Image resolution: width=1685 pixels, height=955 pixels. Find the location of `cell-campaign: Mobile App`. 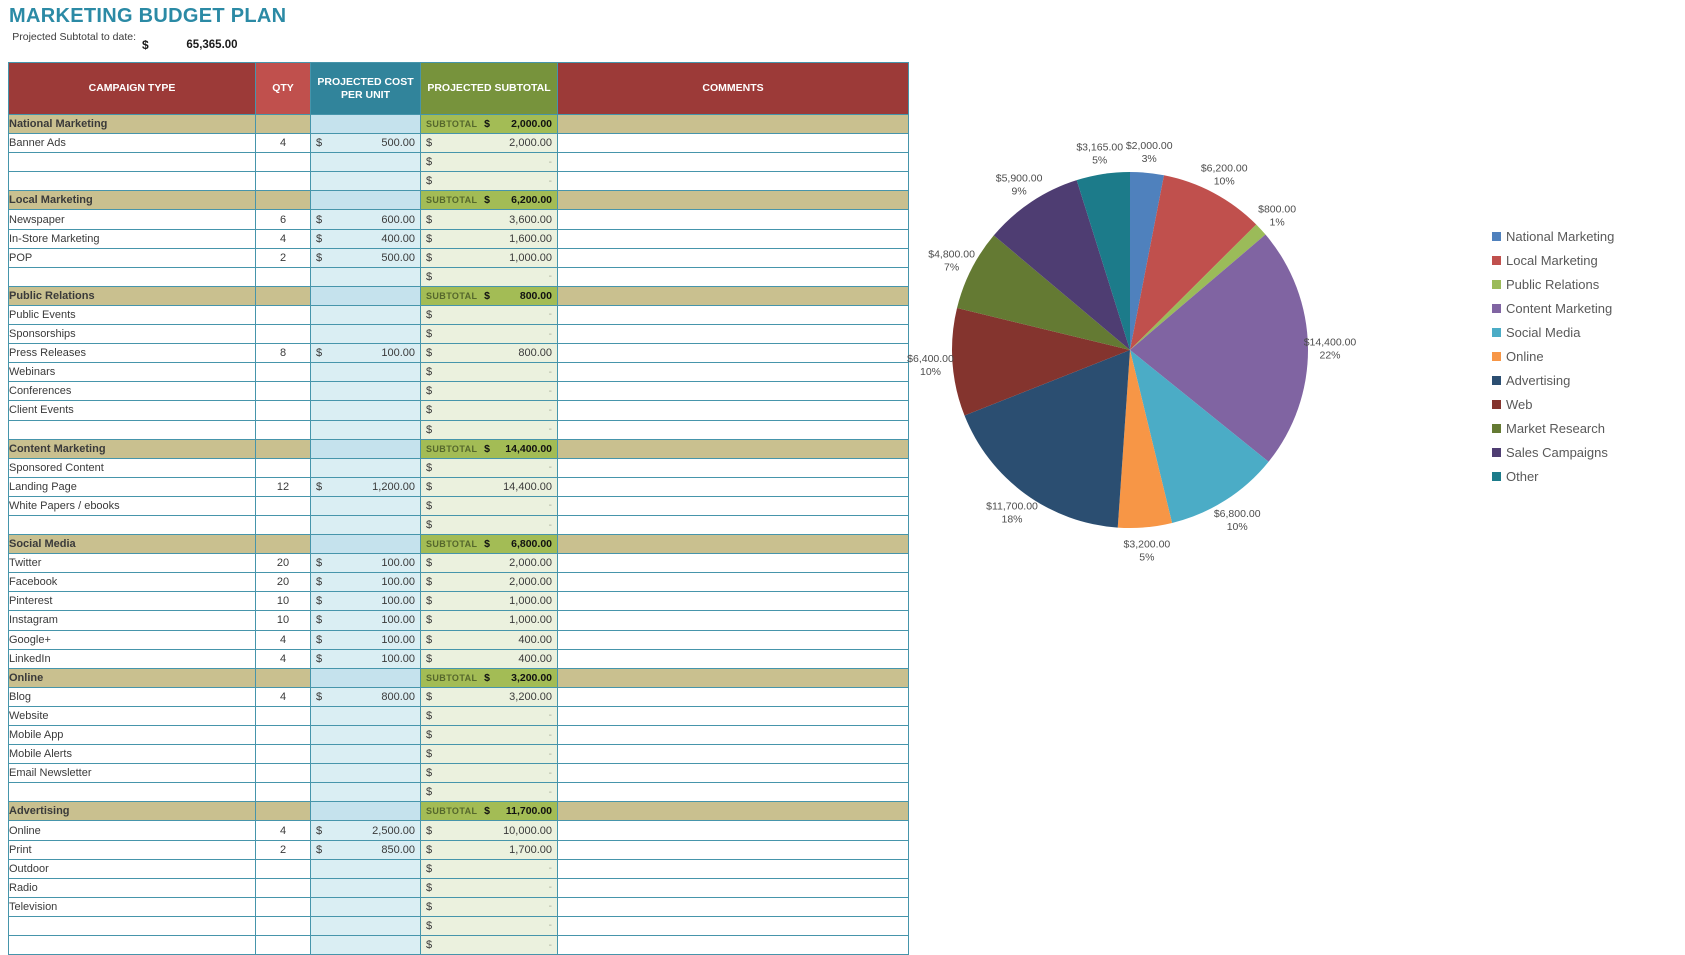

cell-campaign: Mobile App is located at coordinates (132, 735).